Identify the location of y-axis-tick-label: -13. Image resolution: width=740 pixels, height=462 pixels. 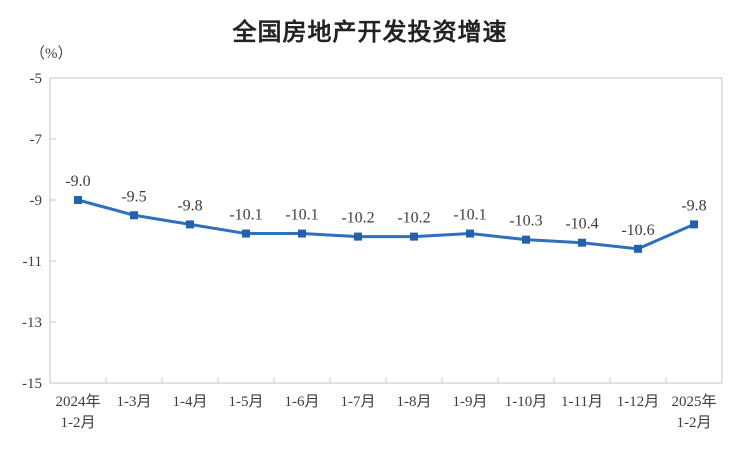
(32, 323).